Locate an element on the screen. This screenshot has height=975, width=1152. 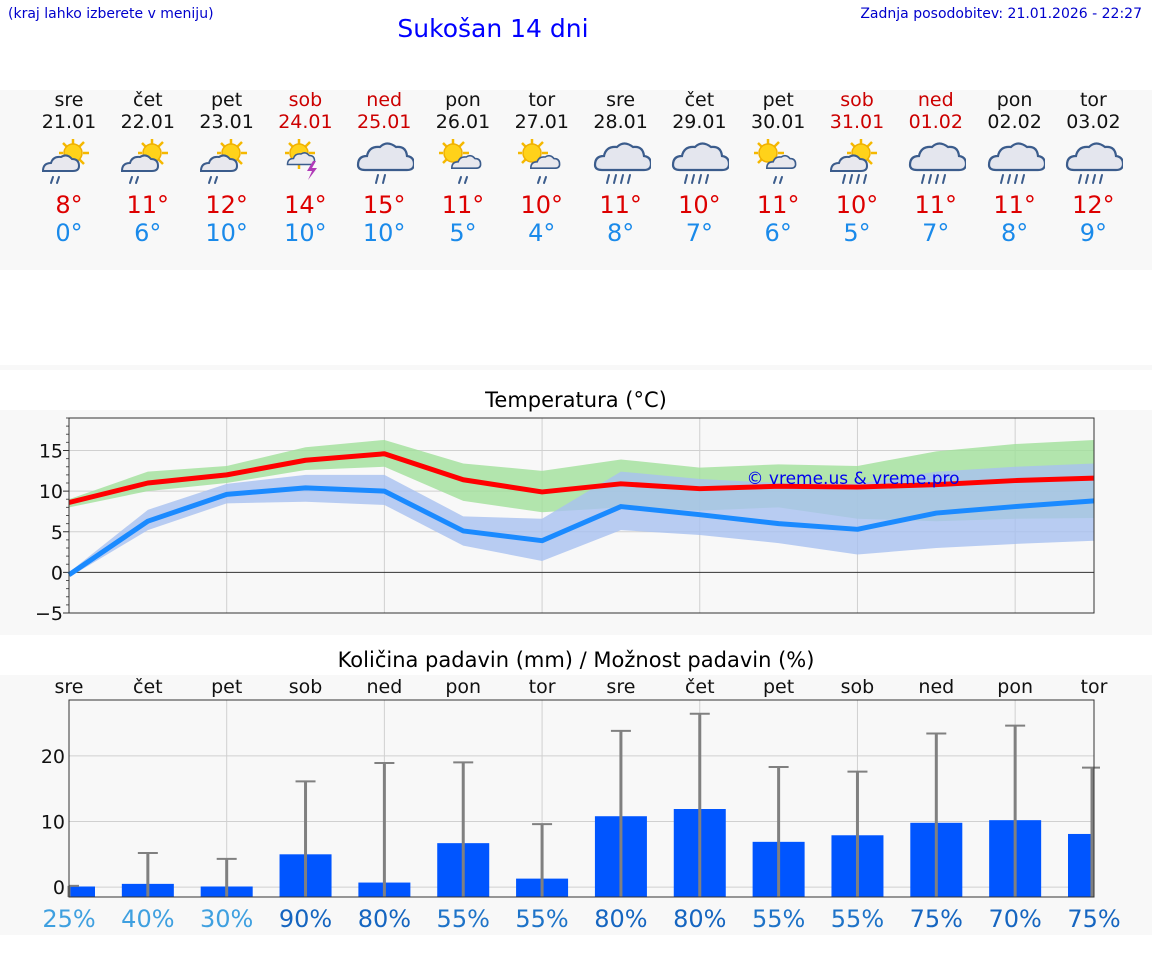
forecast-day: sob 31.01 10° 5° is located at coordinates (857, 168).